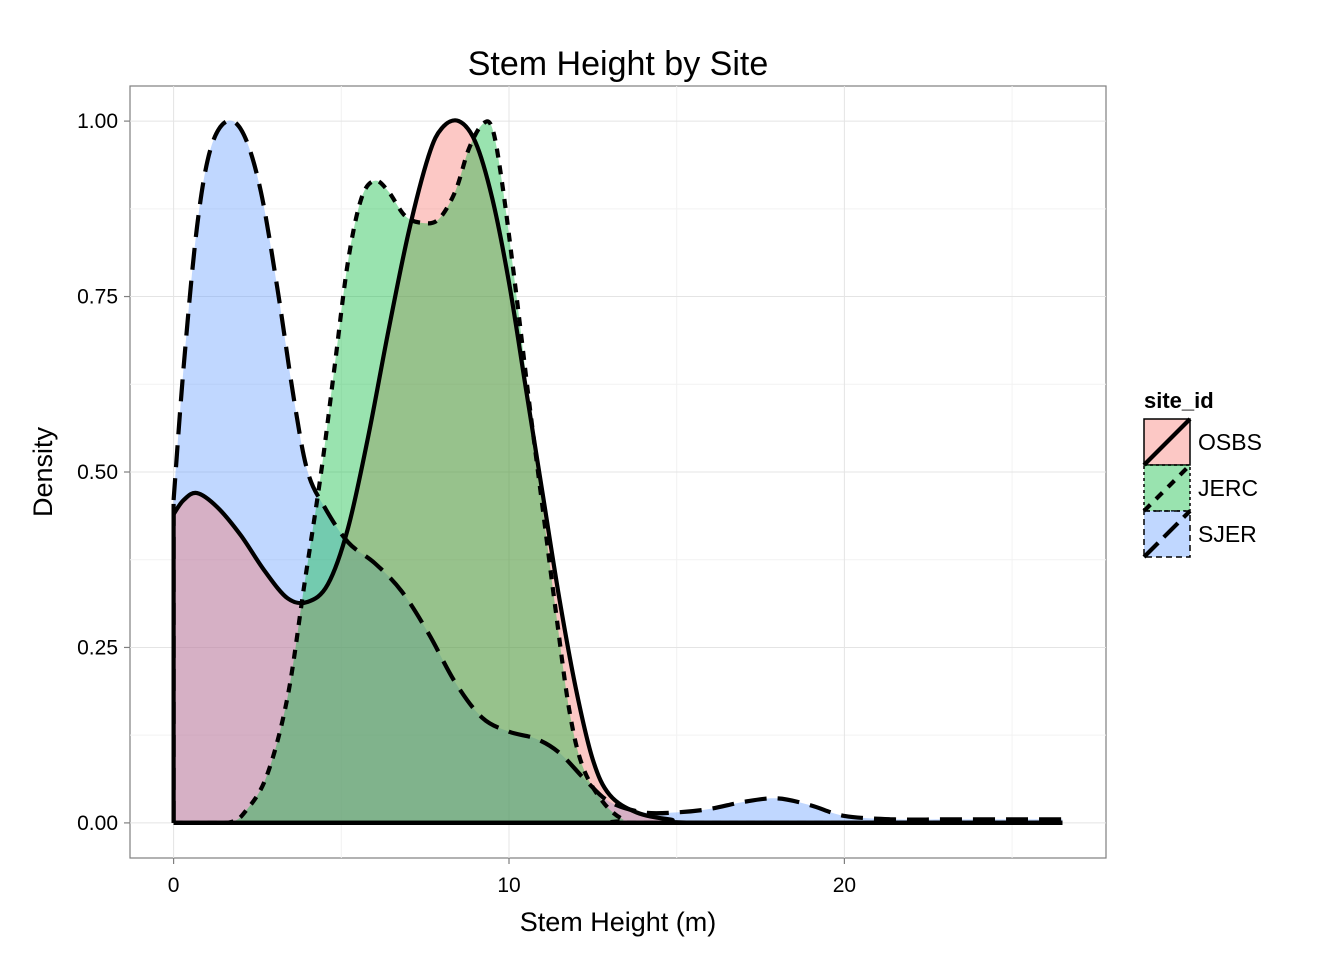 Image resolution: width=1344 pixels, height=960 pixels. I want to click on y-axis-ticks: 0.00 0.25 0.50 0.75 1.00, so click(103, 472).